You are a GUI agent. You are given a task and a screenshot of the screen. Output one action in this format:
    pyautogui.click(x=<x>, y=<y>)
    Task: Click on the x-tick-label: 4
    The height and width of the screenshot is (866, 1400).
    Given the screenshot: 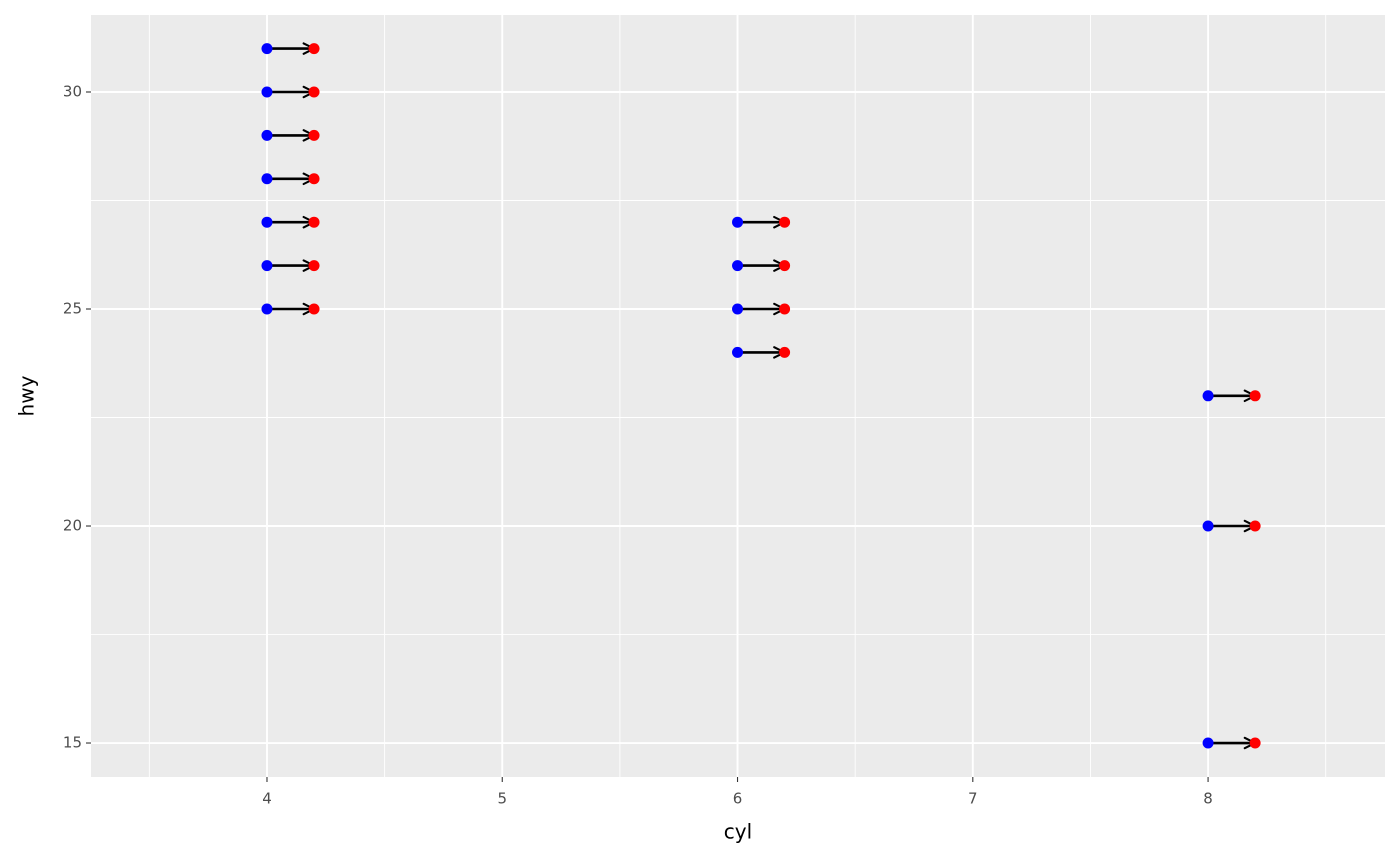 What is the action you would take?
    pyautogui.click(x=267, y=799)
    